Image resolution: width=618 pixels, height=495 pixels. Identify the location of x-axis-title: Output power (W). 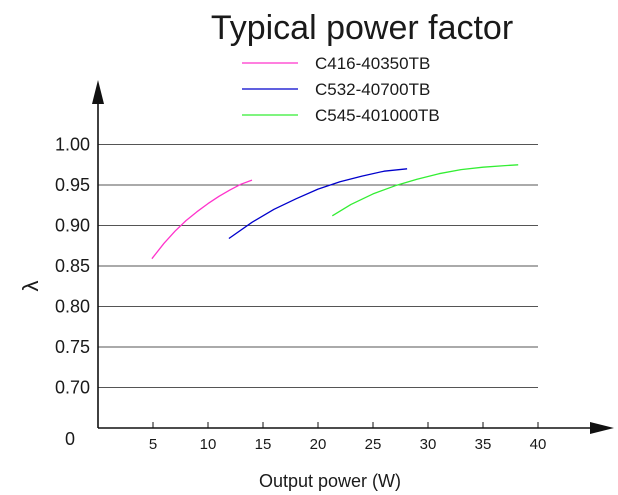
(330, 481).